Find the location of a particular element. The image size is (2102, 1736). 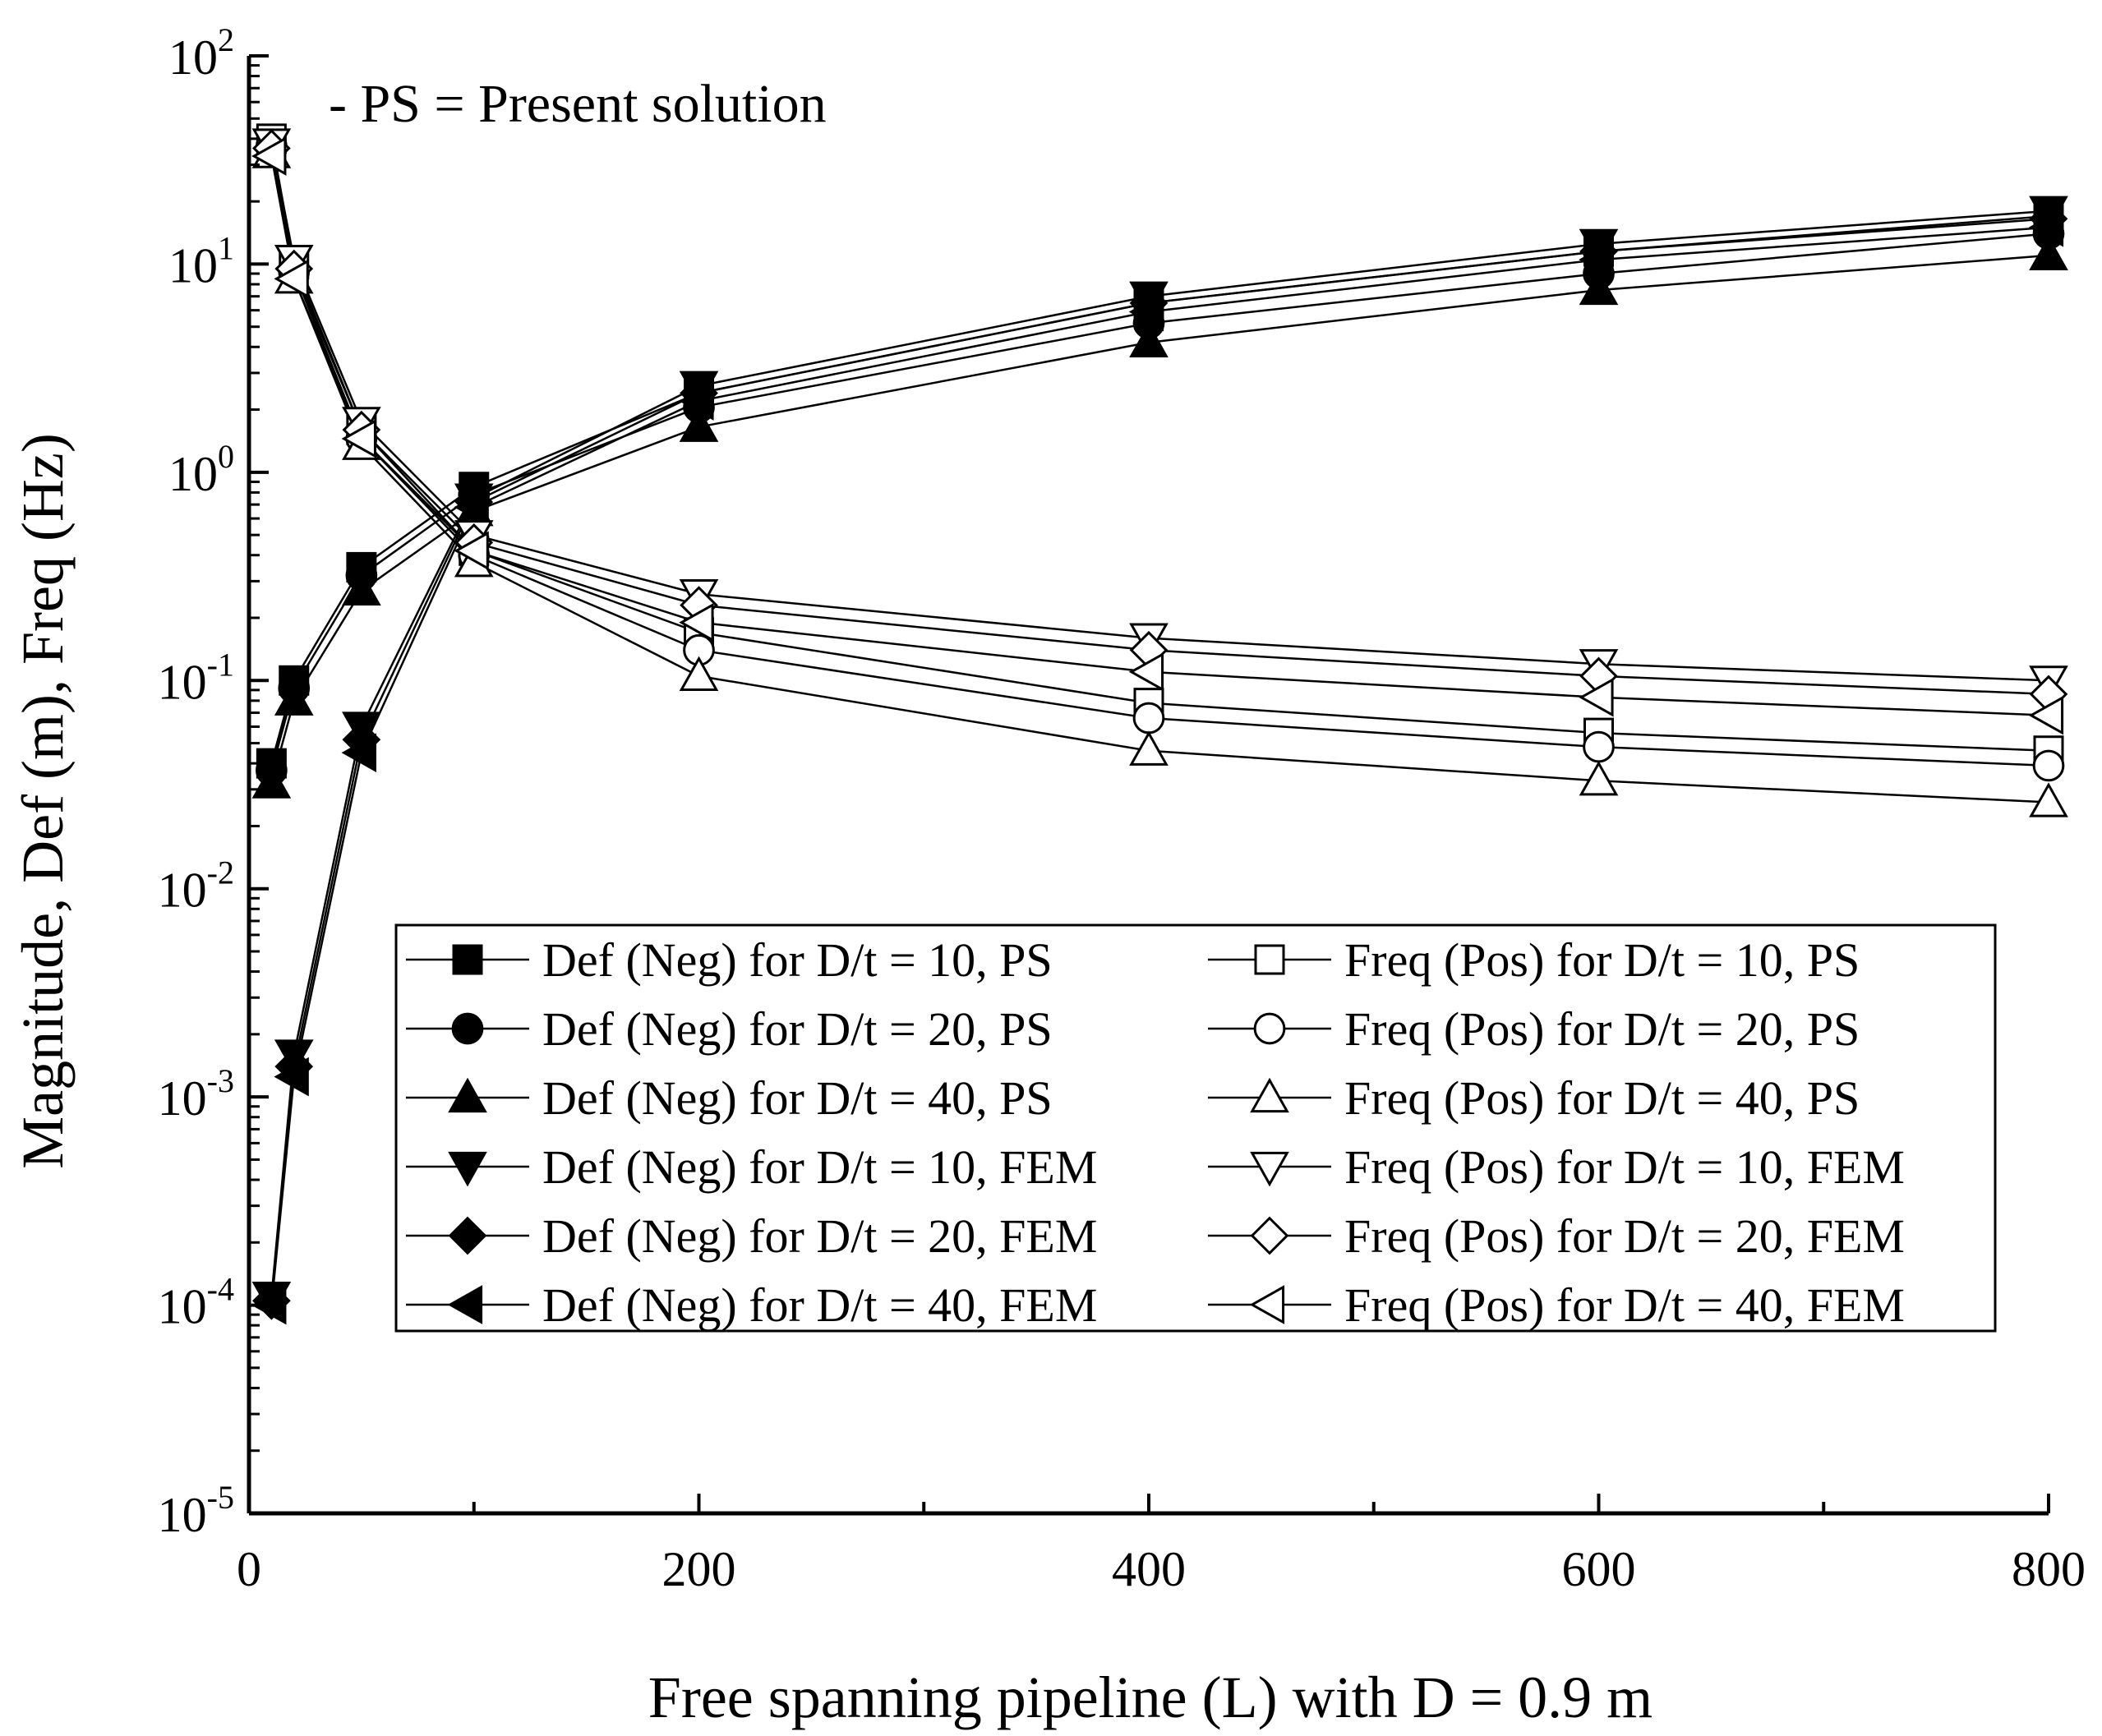

legend-entry: Freq (Pos) for D/t = 20, FEM is located at coordinates (1556, 1236).